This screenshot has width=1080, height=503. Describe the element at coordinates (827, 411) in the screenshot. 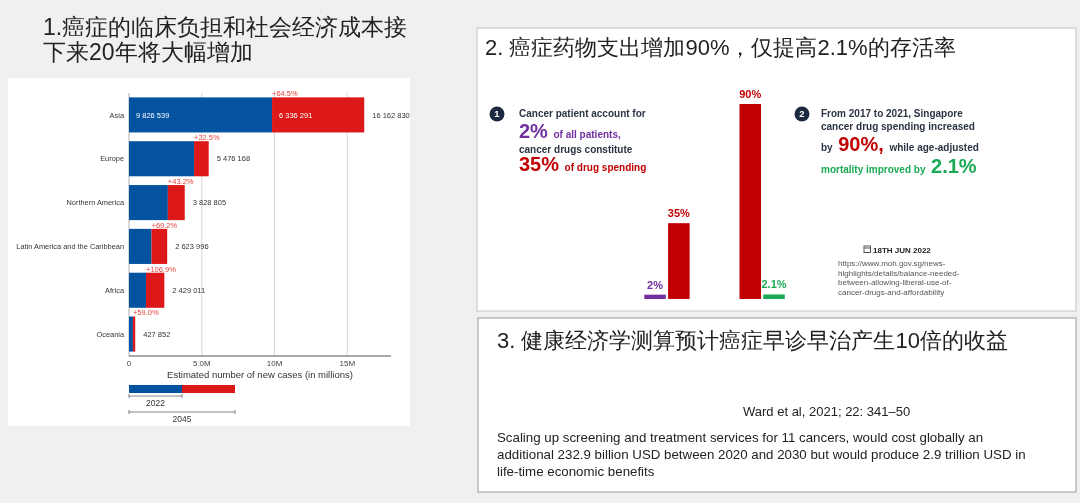

I see `annotation: Ward et al, 2021; 22: 341–50` at that location.